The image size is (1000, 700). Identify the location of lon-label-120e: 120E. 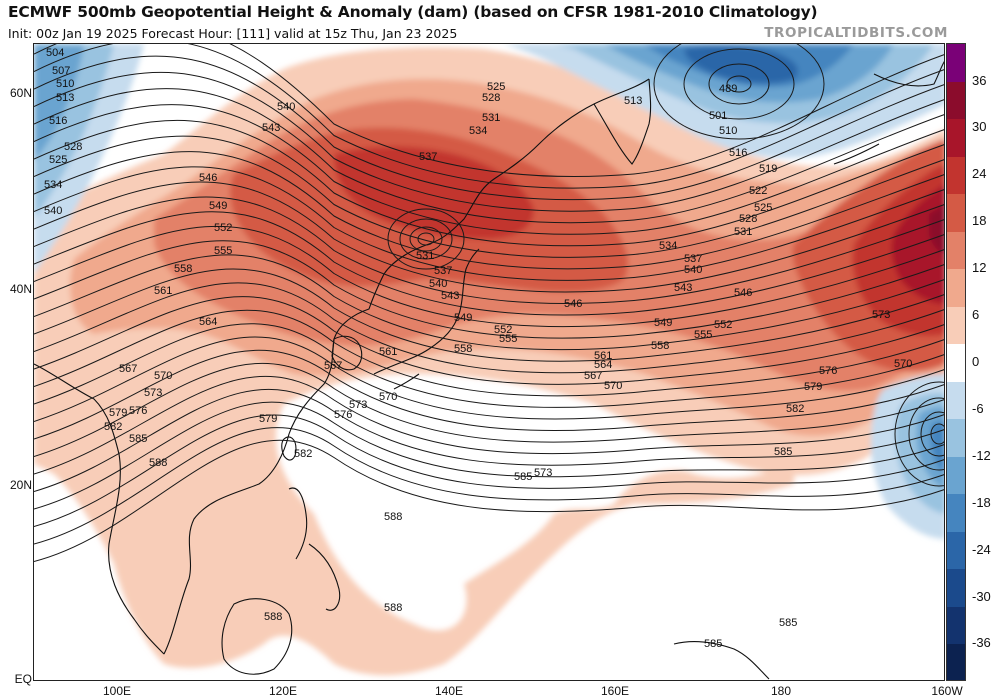
(283, 691).